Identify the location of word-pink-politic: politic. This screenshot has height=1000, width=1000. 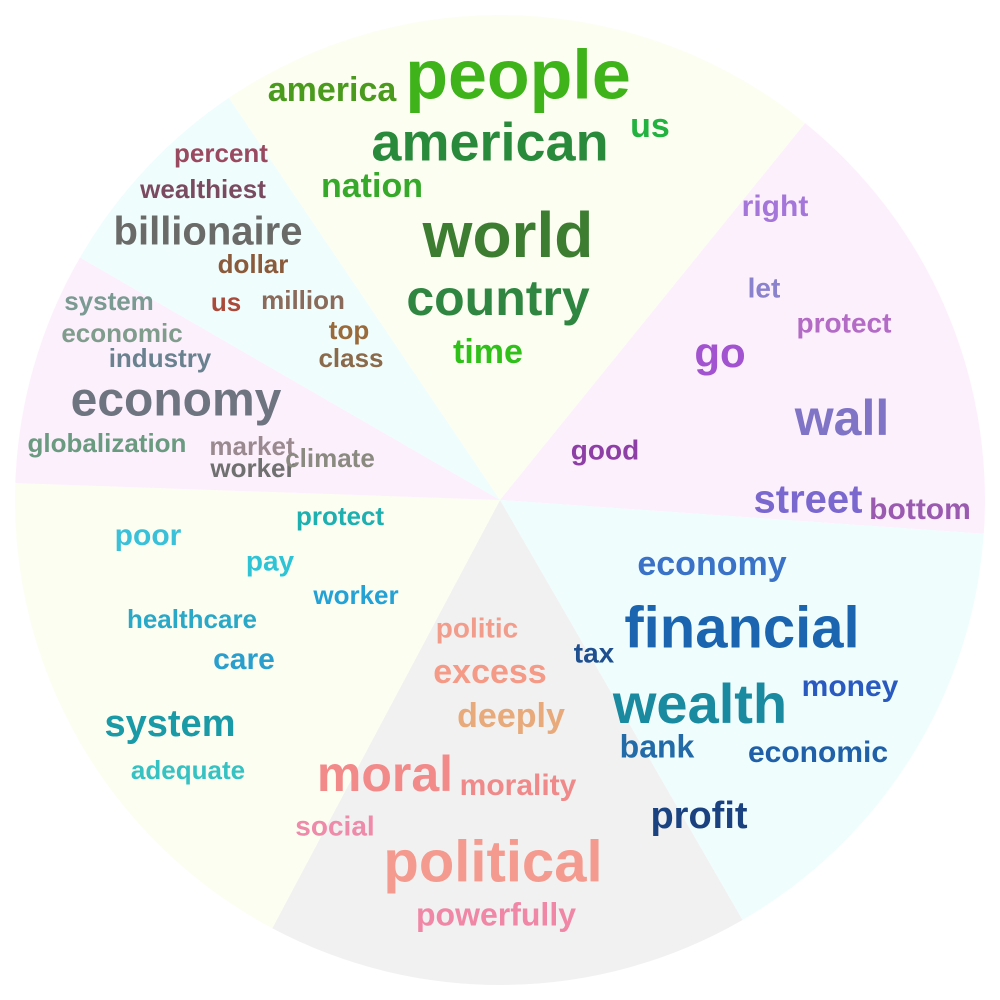
(477, 627).